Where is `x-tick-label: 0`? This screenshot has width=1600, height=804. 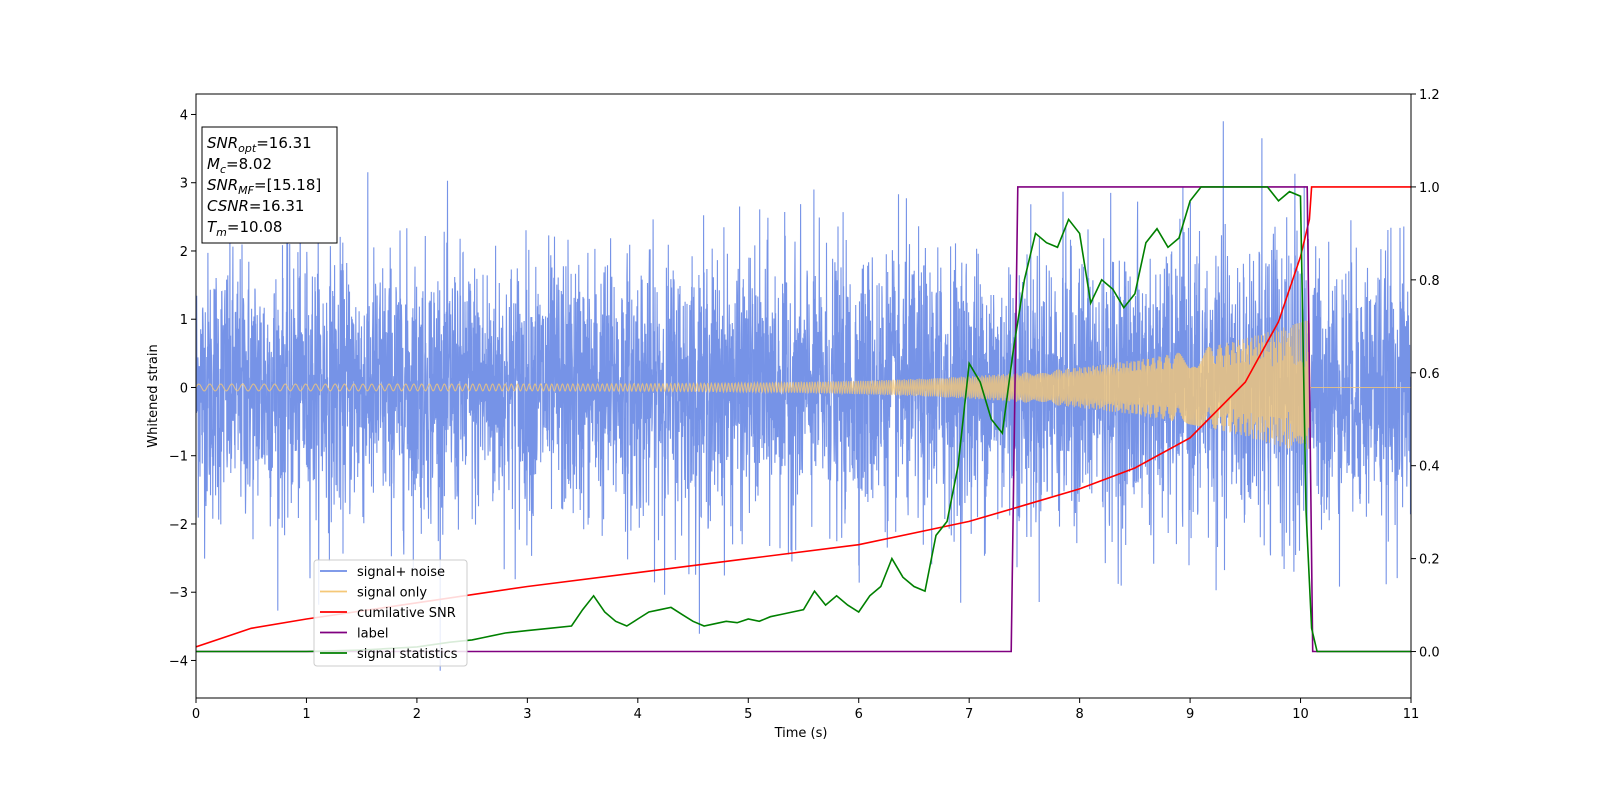
x-tick-label: 0 is located at coordinates (196, 714).